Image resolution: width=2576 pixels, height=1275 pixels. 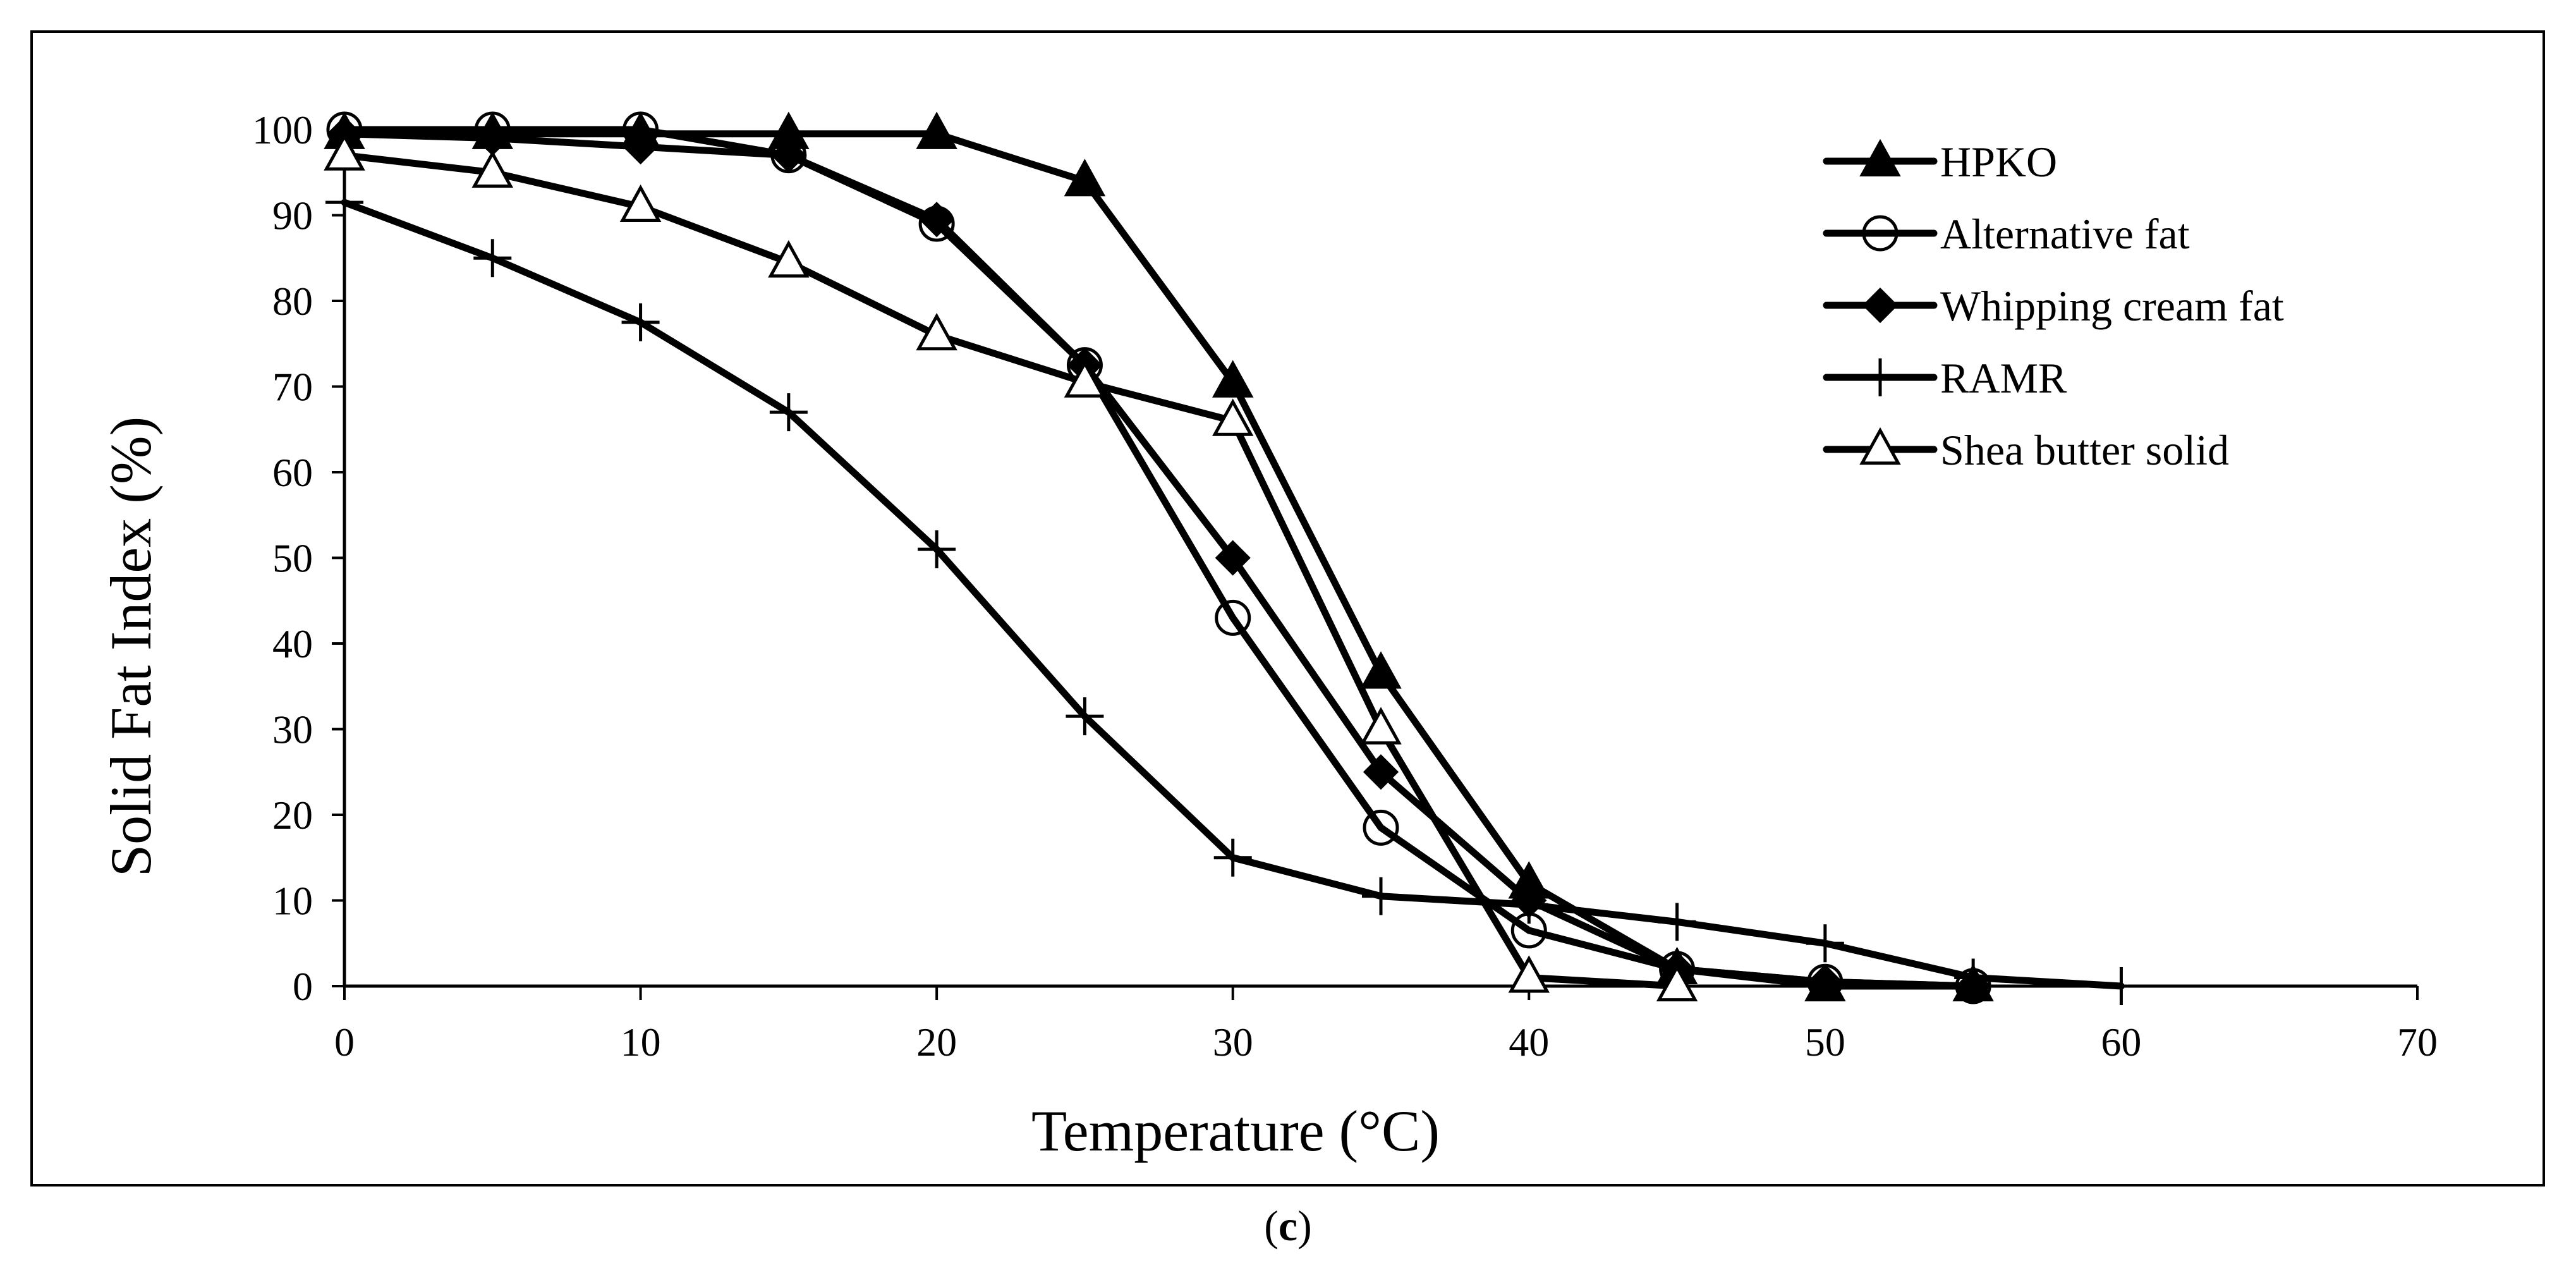 What do you see at coordinates (2121, 1042) in the screenshot?
I see `x-tick-label: 60` at bounding box center [2121, 1042].